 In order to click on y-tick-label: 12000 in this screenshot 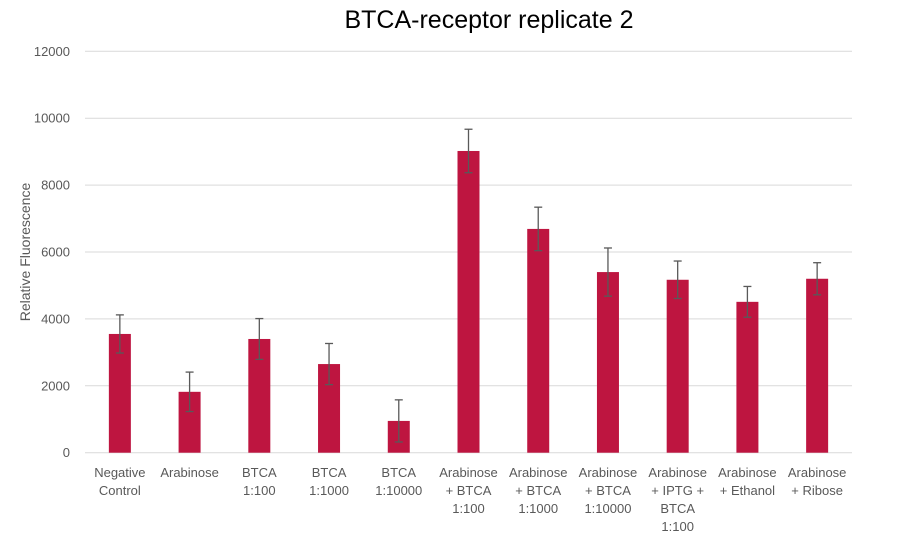, I will do `click(52, 51)`.